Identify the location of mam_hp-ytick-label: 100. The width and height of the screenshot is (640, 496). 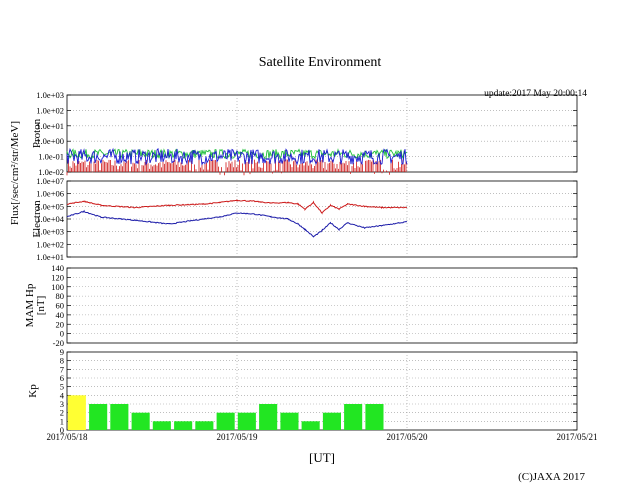
(57, 287).